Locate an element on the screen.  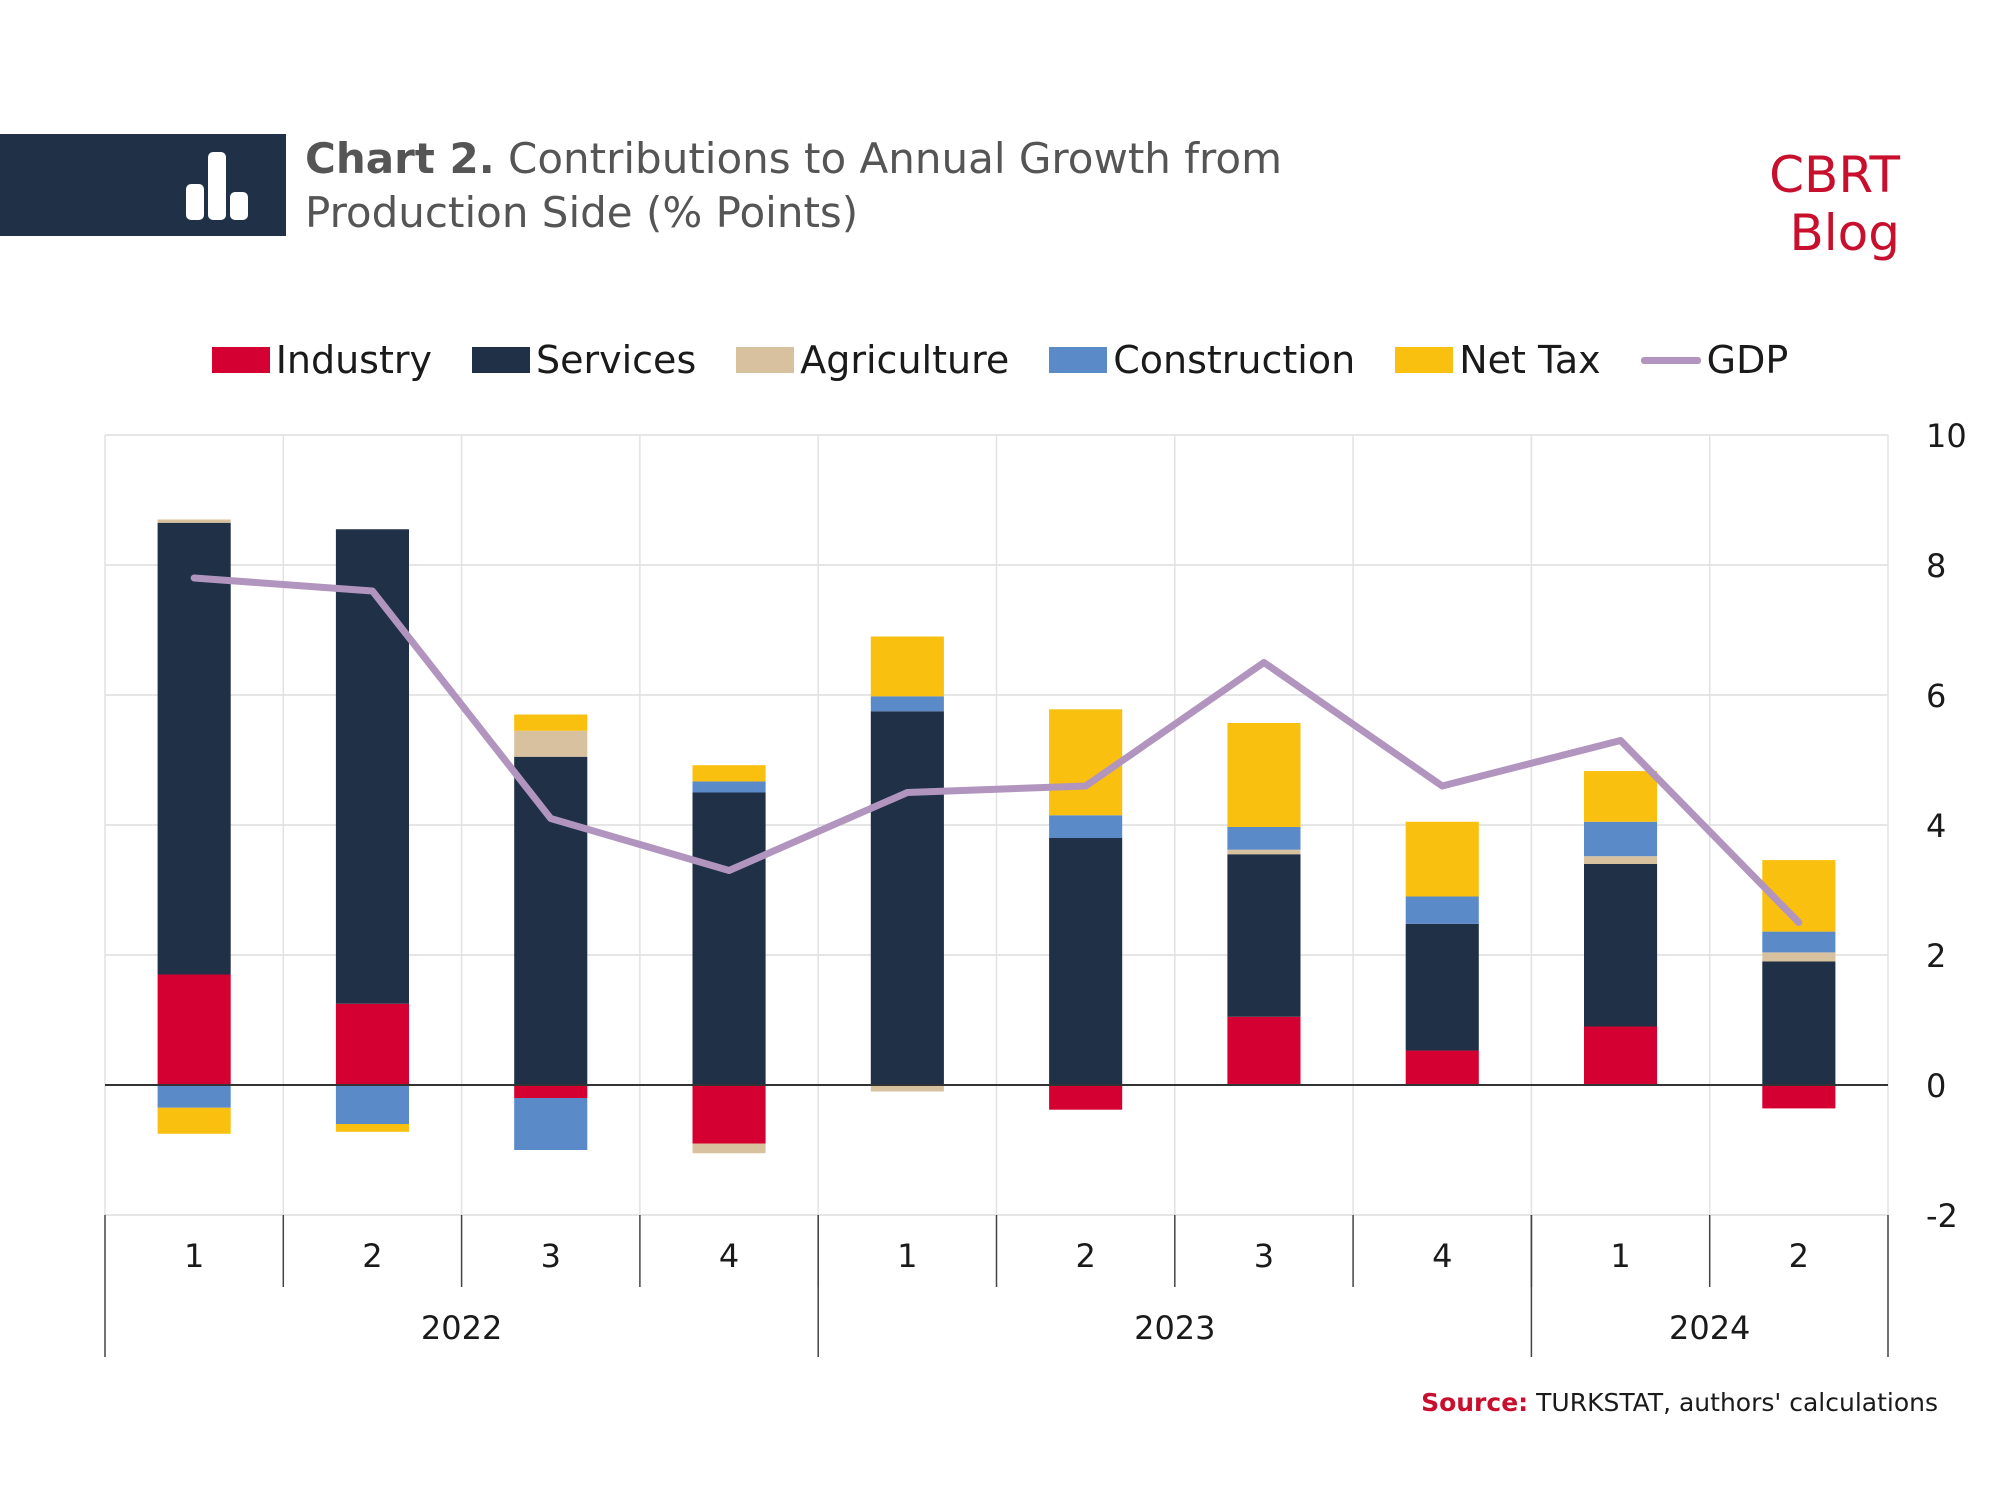
legend-item-construction: Construction is located at coordinates (1202, 360).